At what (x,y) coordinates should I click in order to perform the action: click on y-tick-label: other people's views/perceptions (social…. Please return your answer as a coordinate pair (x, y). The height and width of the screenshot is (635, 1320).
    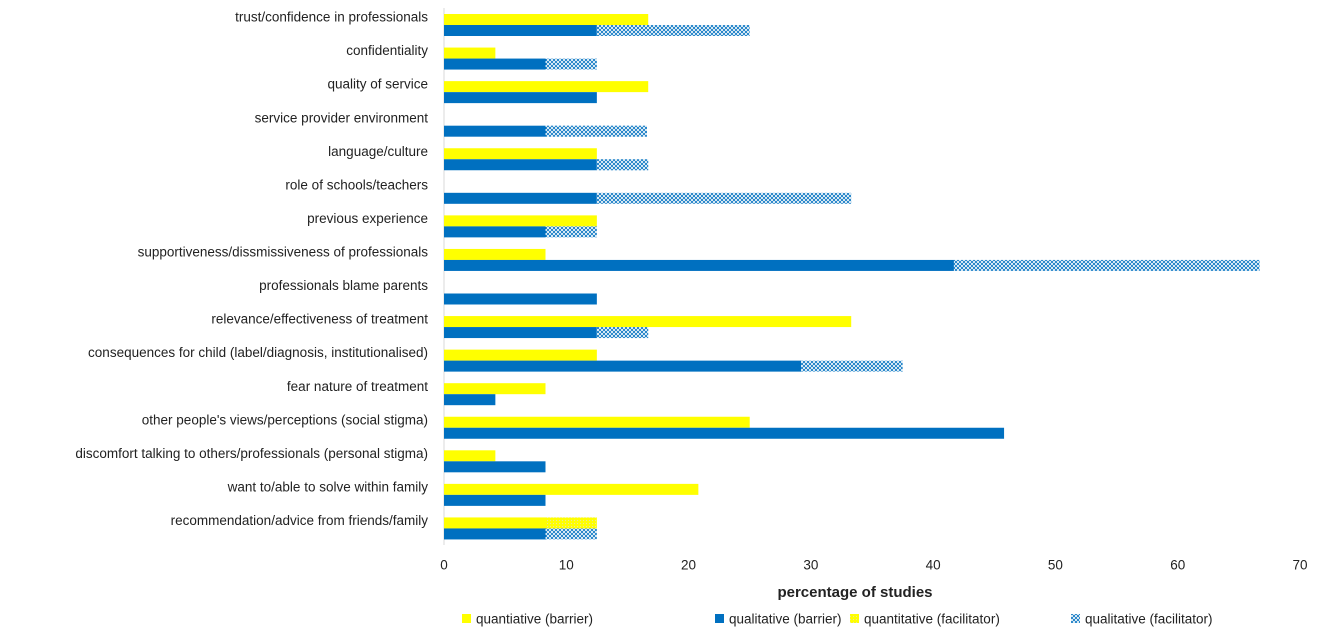
    Looking at the image, I should click on (285, 419).